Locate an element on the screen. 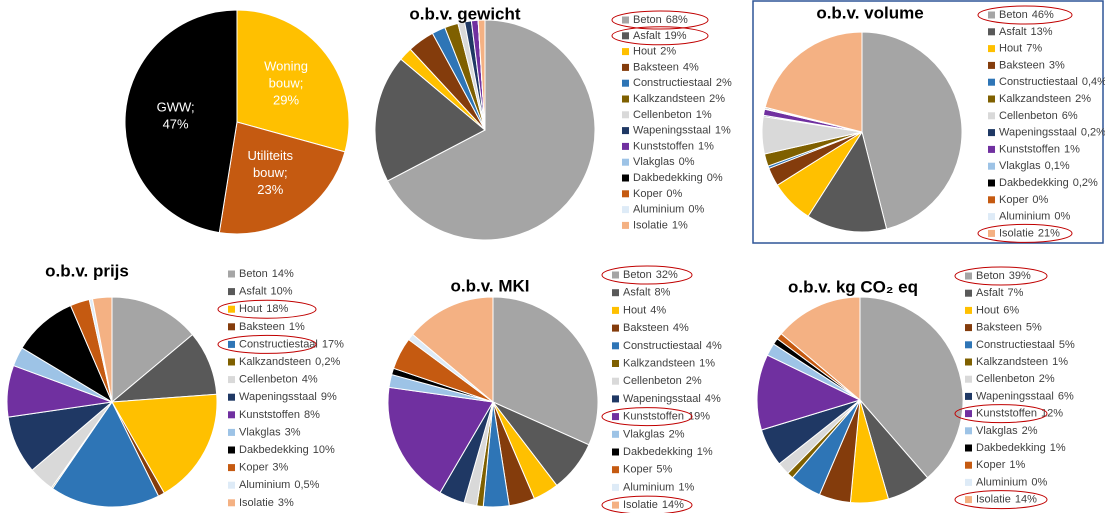 Image resolution: width=1105 pixels, height=513 pixels. legend-label: Vlakglas 3% is located at coordinates (270, 432).